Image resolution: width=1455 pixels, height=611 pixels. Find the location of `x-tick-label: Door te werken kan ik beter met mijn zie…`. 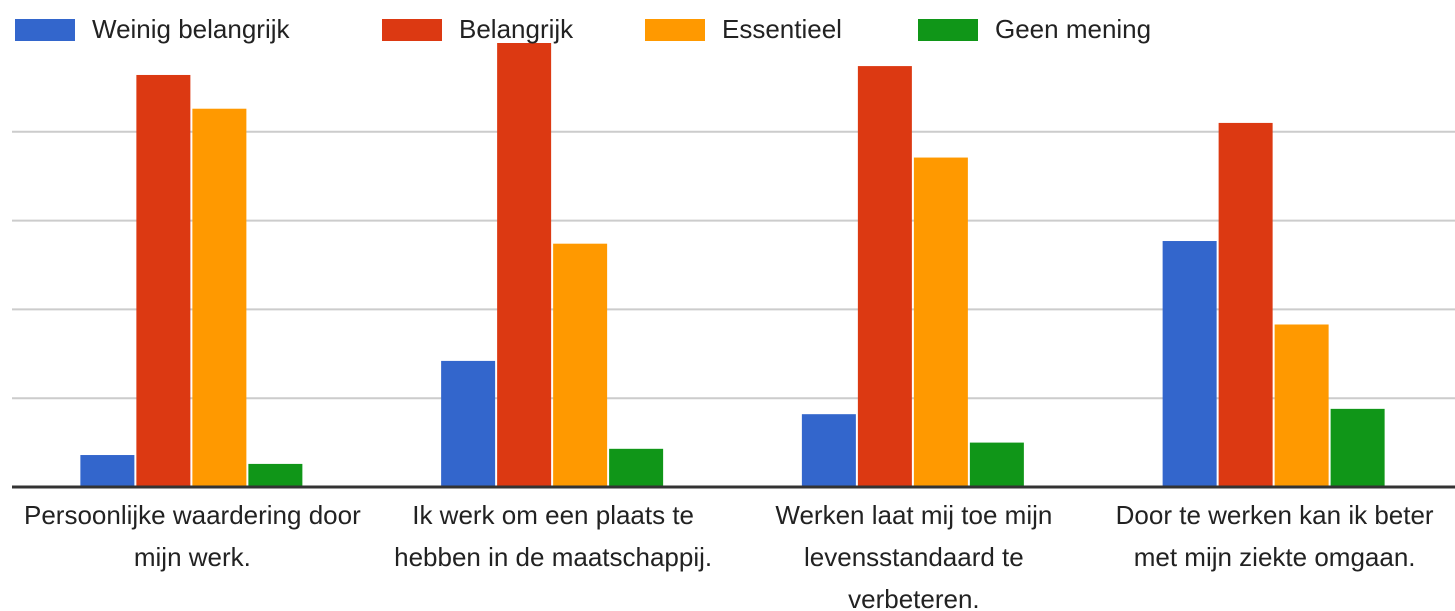

x-tick-label: Door te werken kan ik beter met mijn zie… is located at coordinates (1274, 536).